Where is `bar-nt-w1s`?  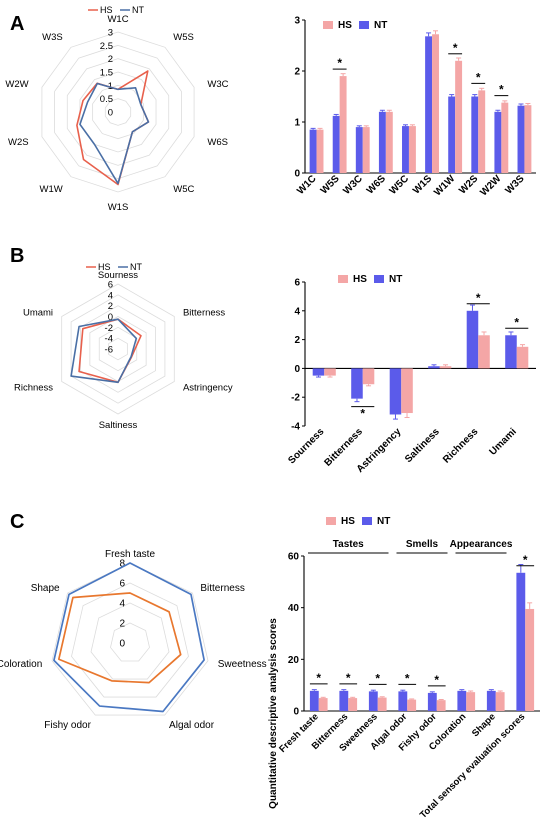 bar-nt-w1s is located at coordinates (429, 104).